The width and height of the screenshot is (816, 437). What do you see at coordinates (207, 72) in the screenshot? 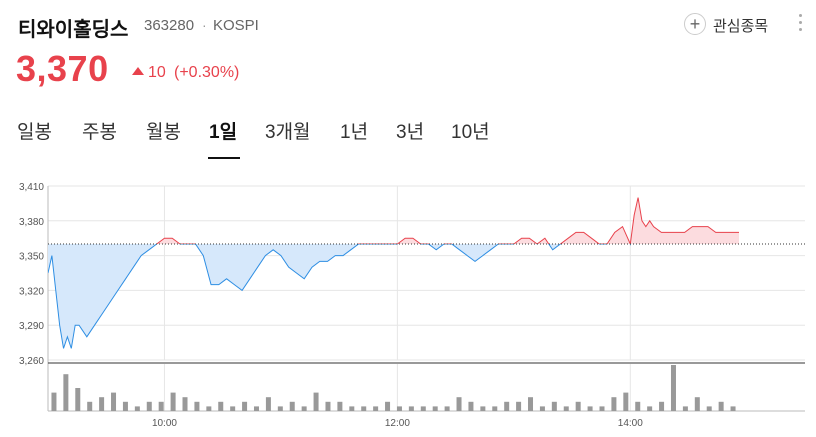
I see `price-change-percent: (+0.30%)` at bounding box center [207, 72].